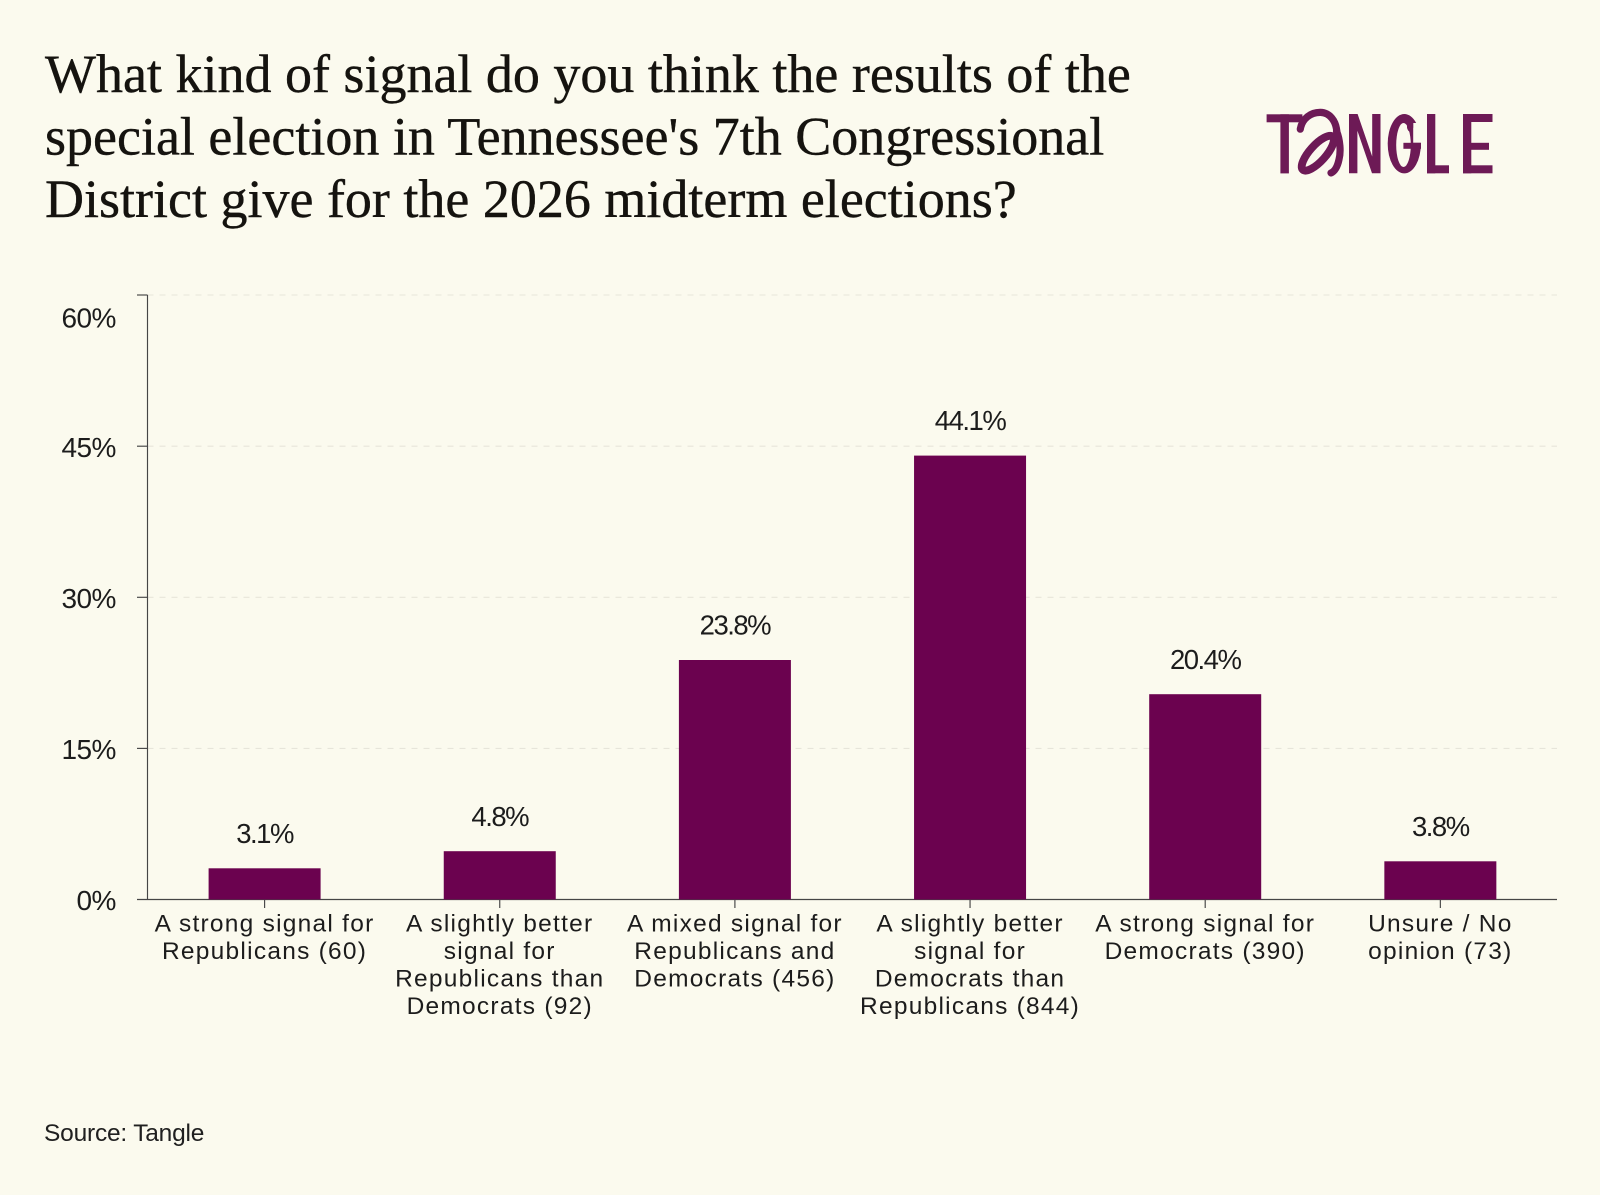 Image resolution: width=1600 pixels, height=1195 pixels. Describe the element at coordinates (88, 447) in the screenshot. I see `svg-text: 45%` at that location.